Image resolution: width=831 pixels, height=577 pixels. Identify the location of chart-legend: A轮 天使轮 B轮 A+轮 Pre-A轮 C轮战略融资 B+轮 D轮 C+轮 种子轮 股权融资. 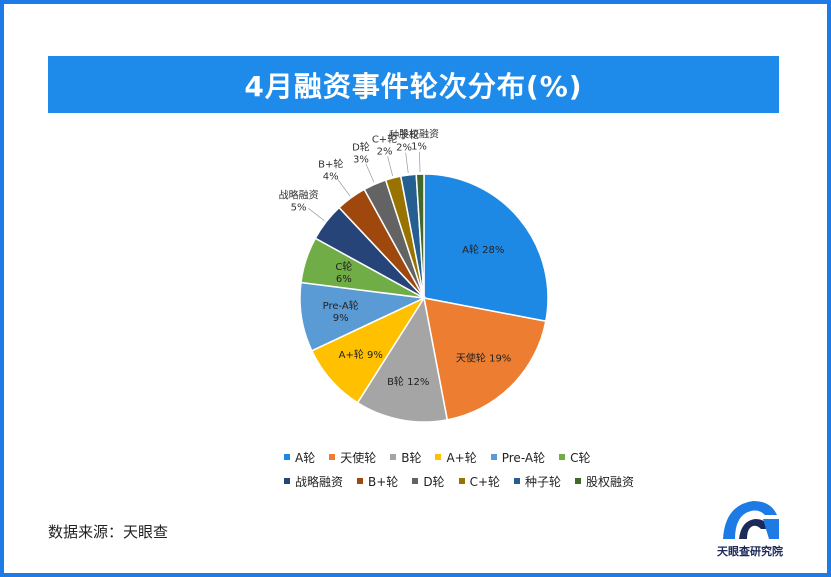
(494, 469).